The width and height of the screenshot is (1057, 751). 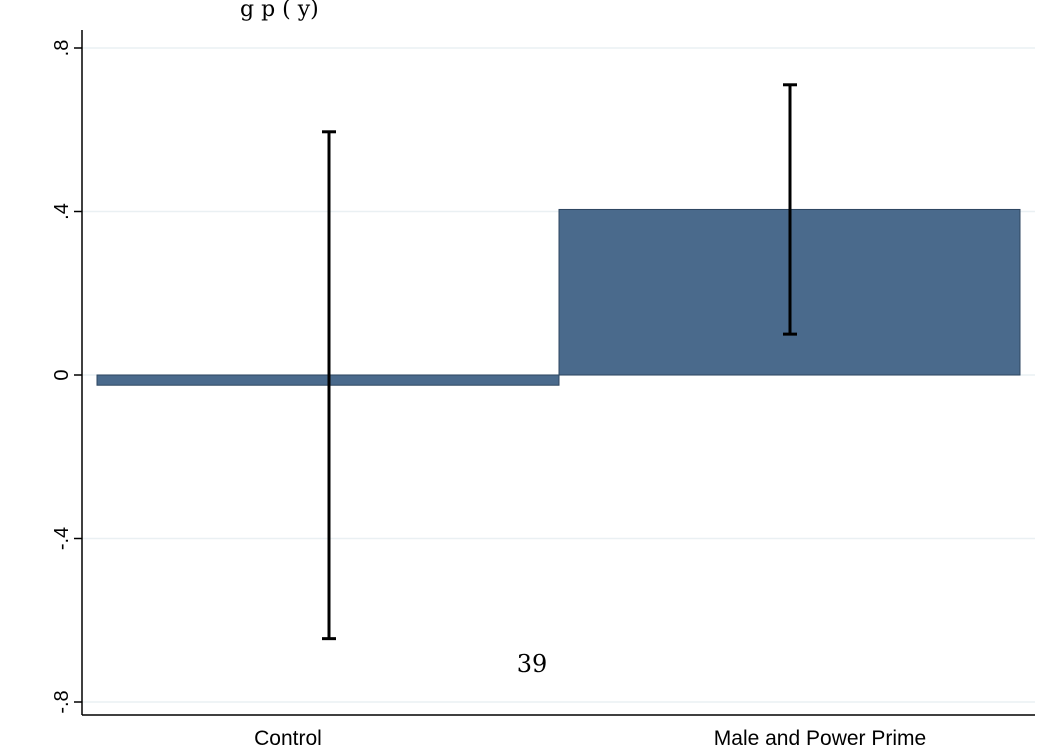 I want to click on chart-title-fragment: g p ( y), so click(x=279, y=11).